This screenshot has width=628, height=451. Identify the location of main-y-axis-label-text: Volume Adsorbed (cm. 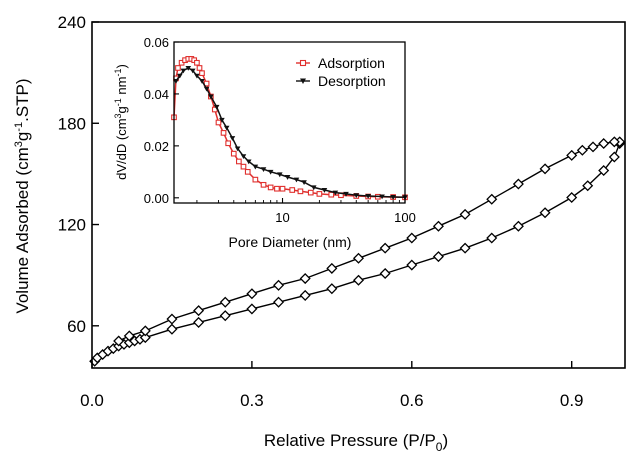
(22, 230).